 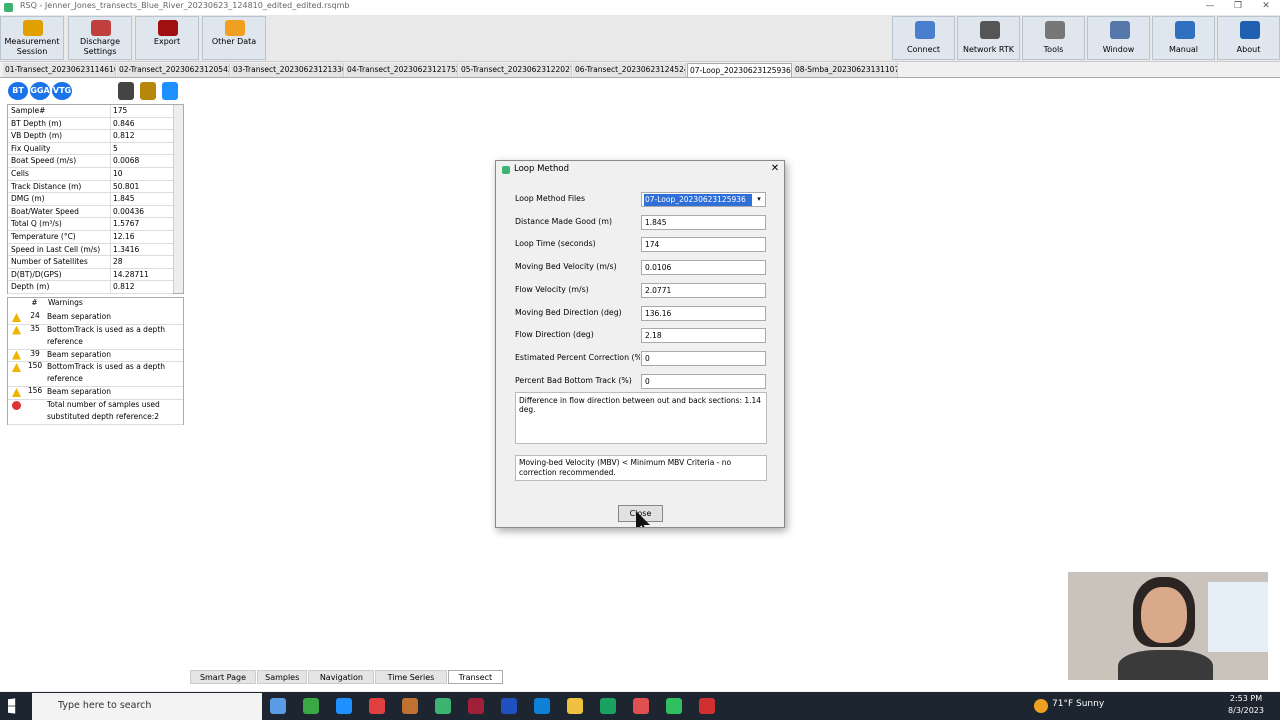 What do you see at coordinates (59, 287) in the screenshot?
I see `table-label: Depth (m)` at bounding box center [59, 287].